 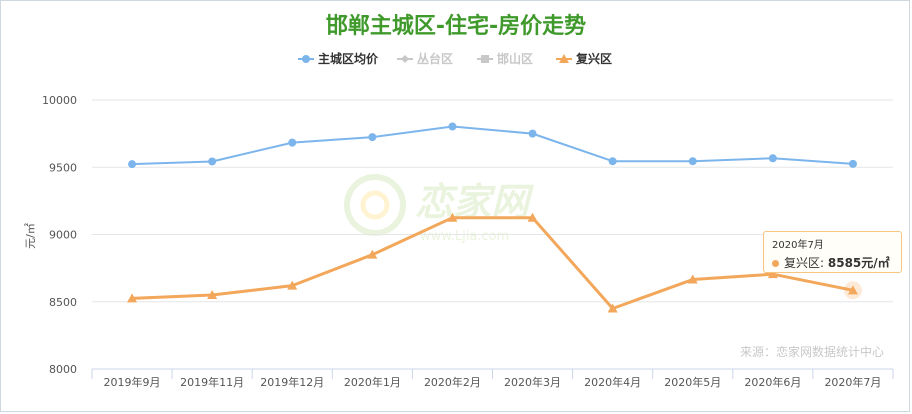 I want to click on y-axis: 8000 8500 9000 9500 10000, so click(x=59, y=235).